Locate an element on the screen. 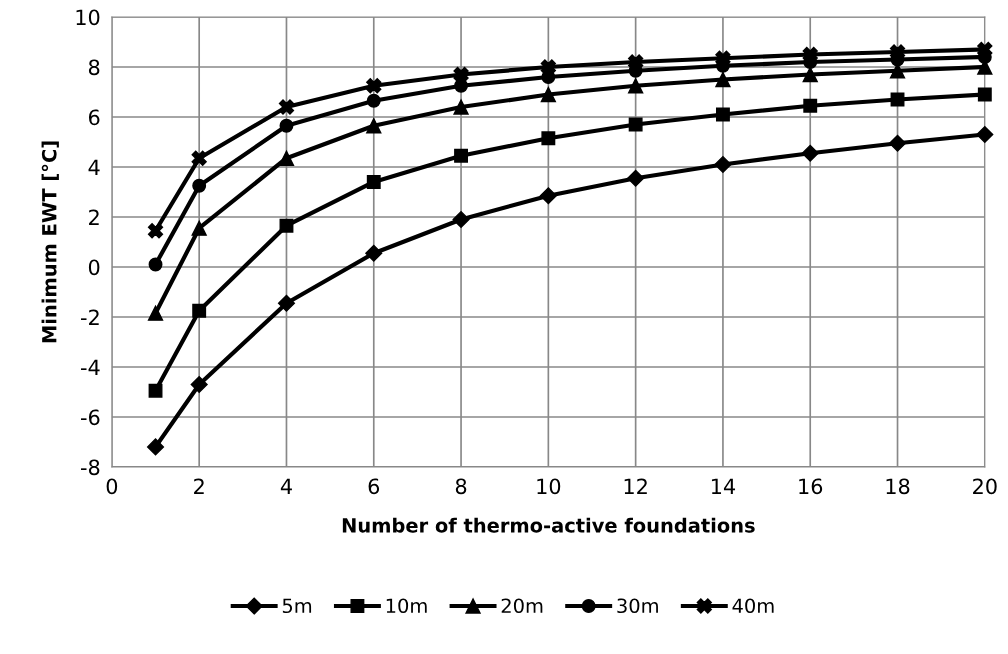 The height and width of the screenshot is (654, 1008). legend-label: 10m is located at coordinates (406, 606).